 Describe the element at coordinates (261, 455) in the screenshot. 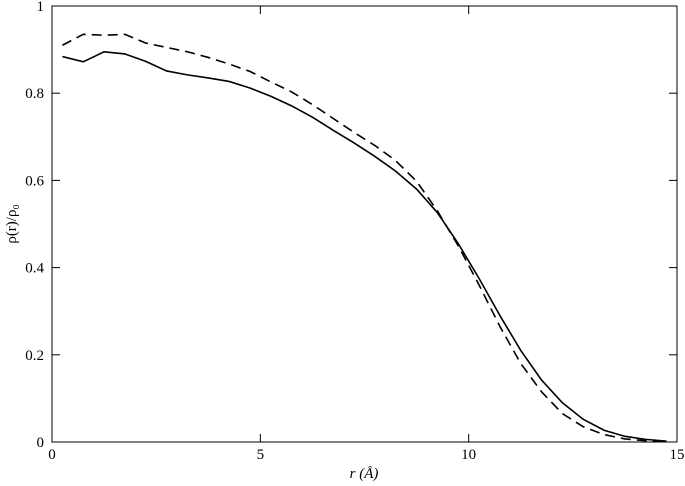

I see `x-tick-label: 5` at that location.